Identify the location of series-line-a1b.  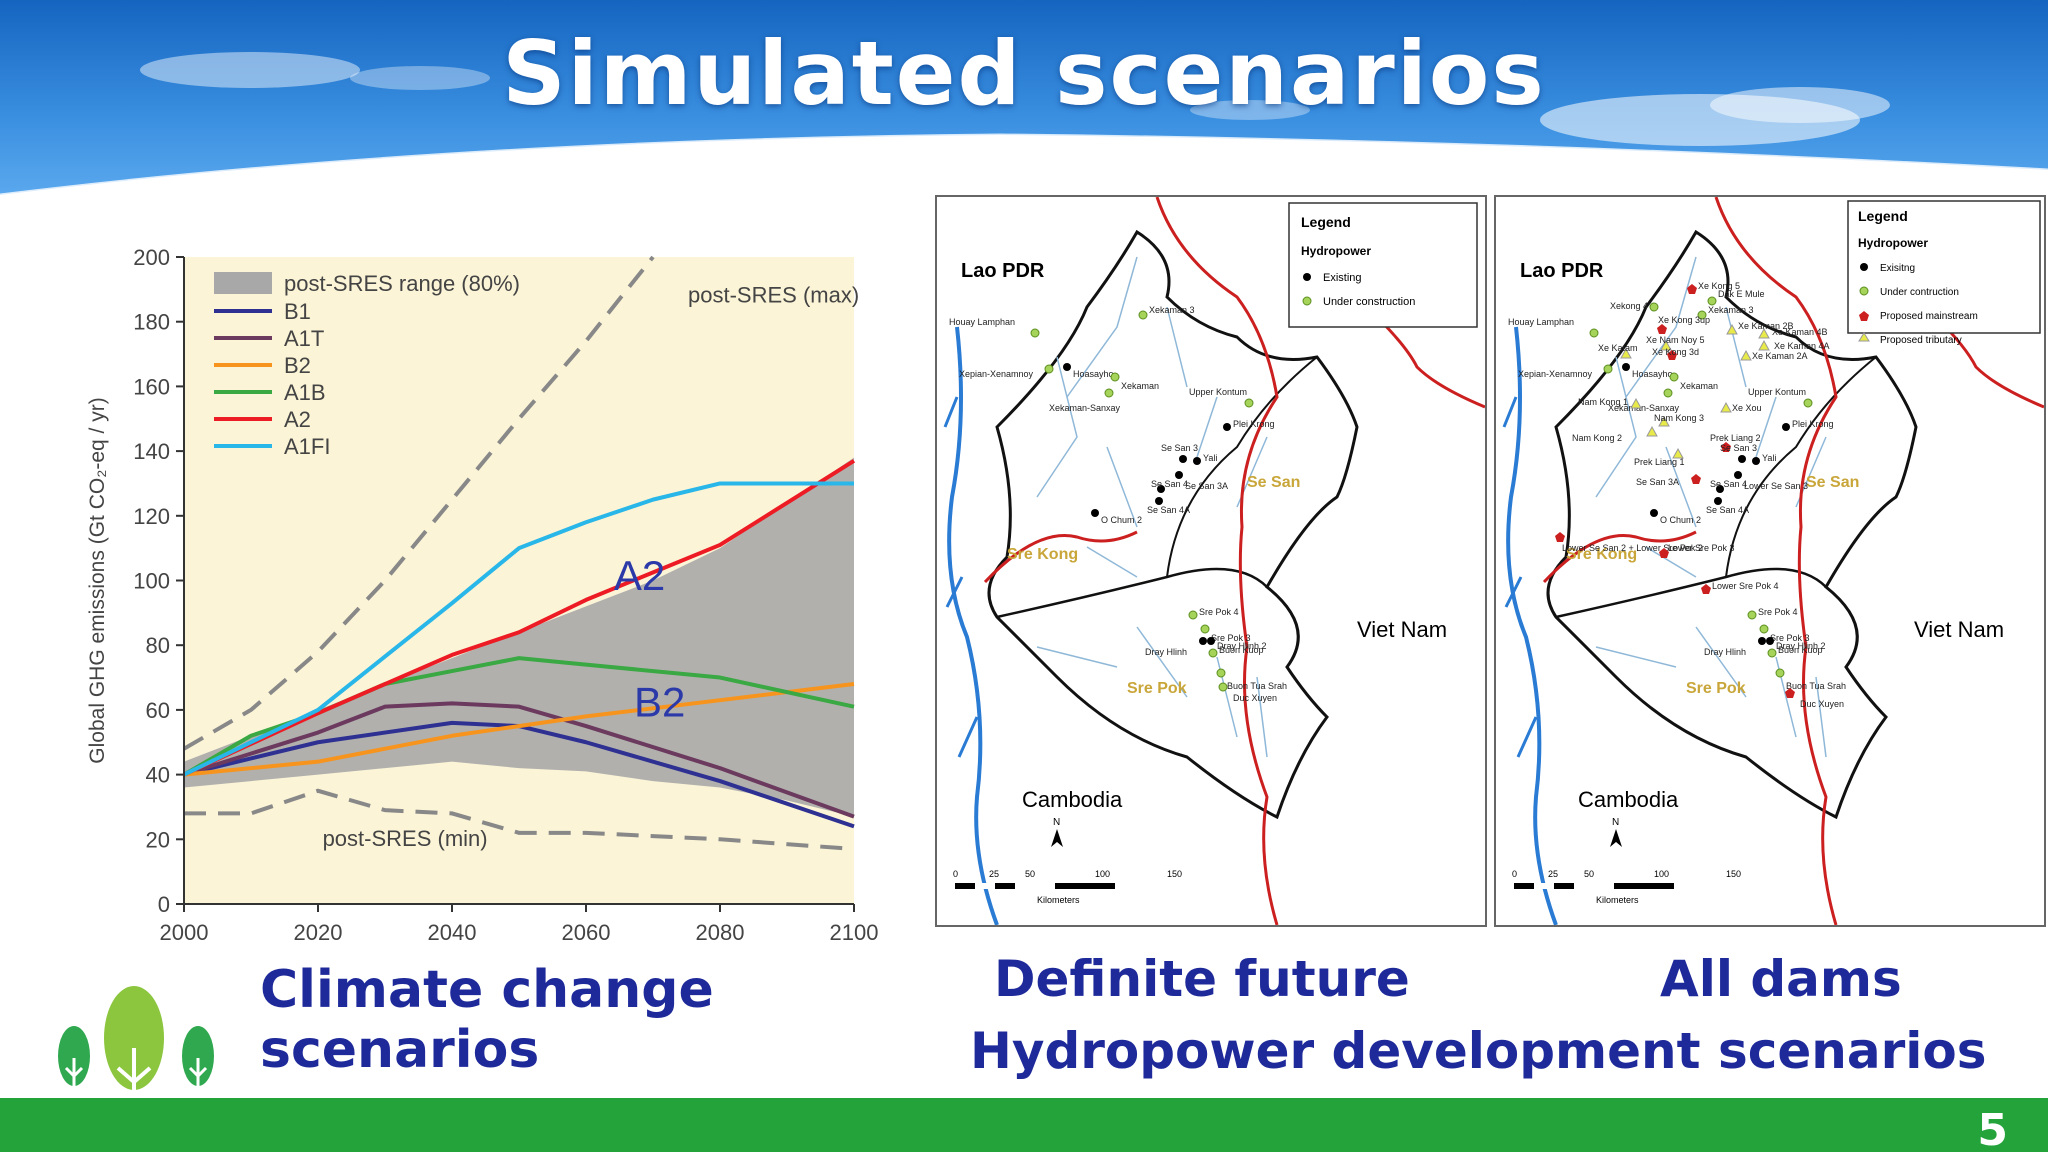
(518, 716).